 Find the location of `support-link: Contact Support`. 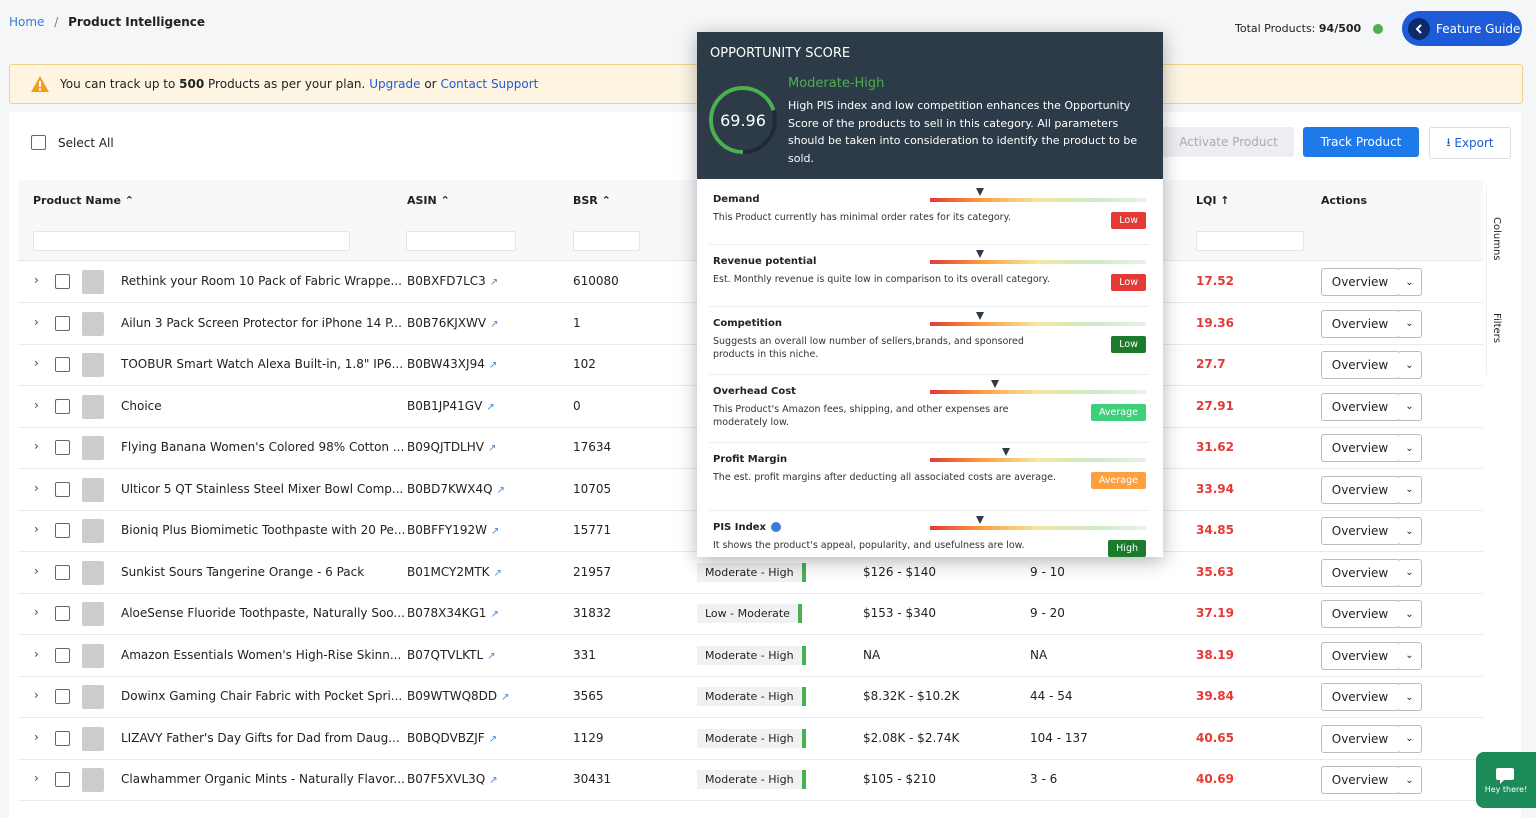

support-link: Contact Support is located at coordinates (489, 84).